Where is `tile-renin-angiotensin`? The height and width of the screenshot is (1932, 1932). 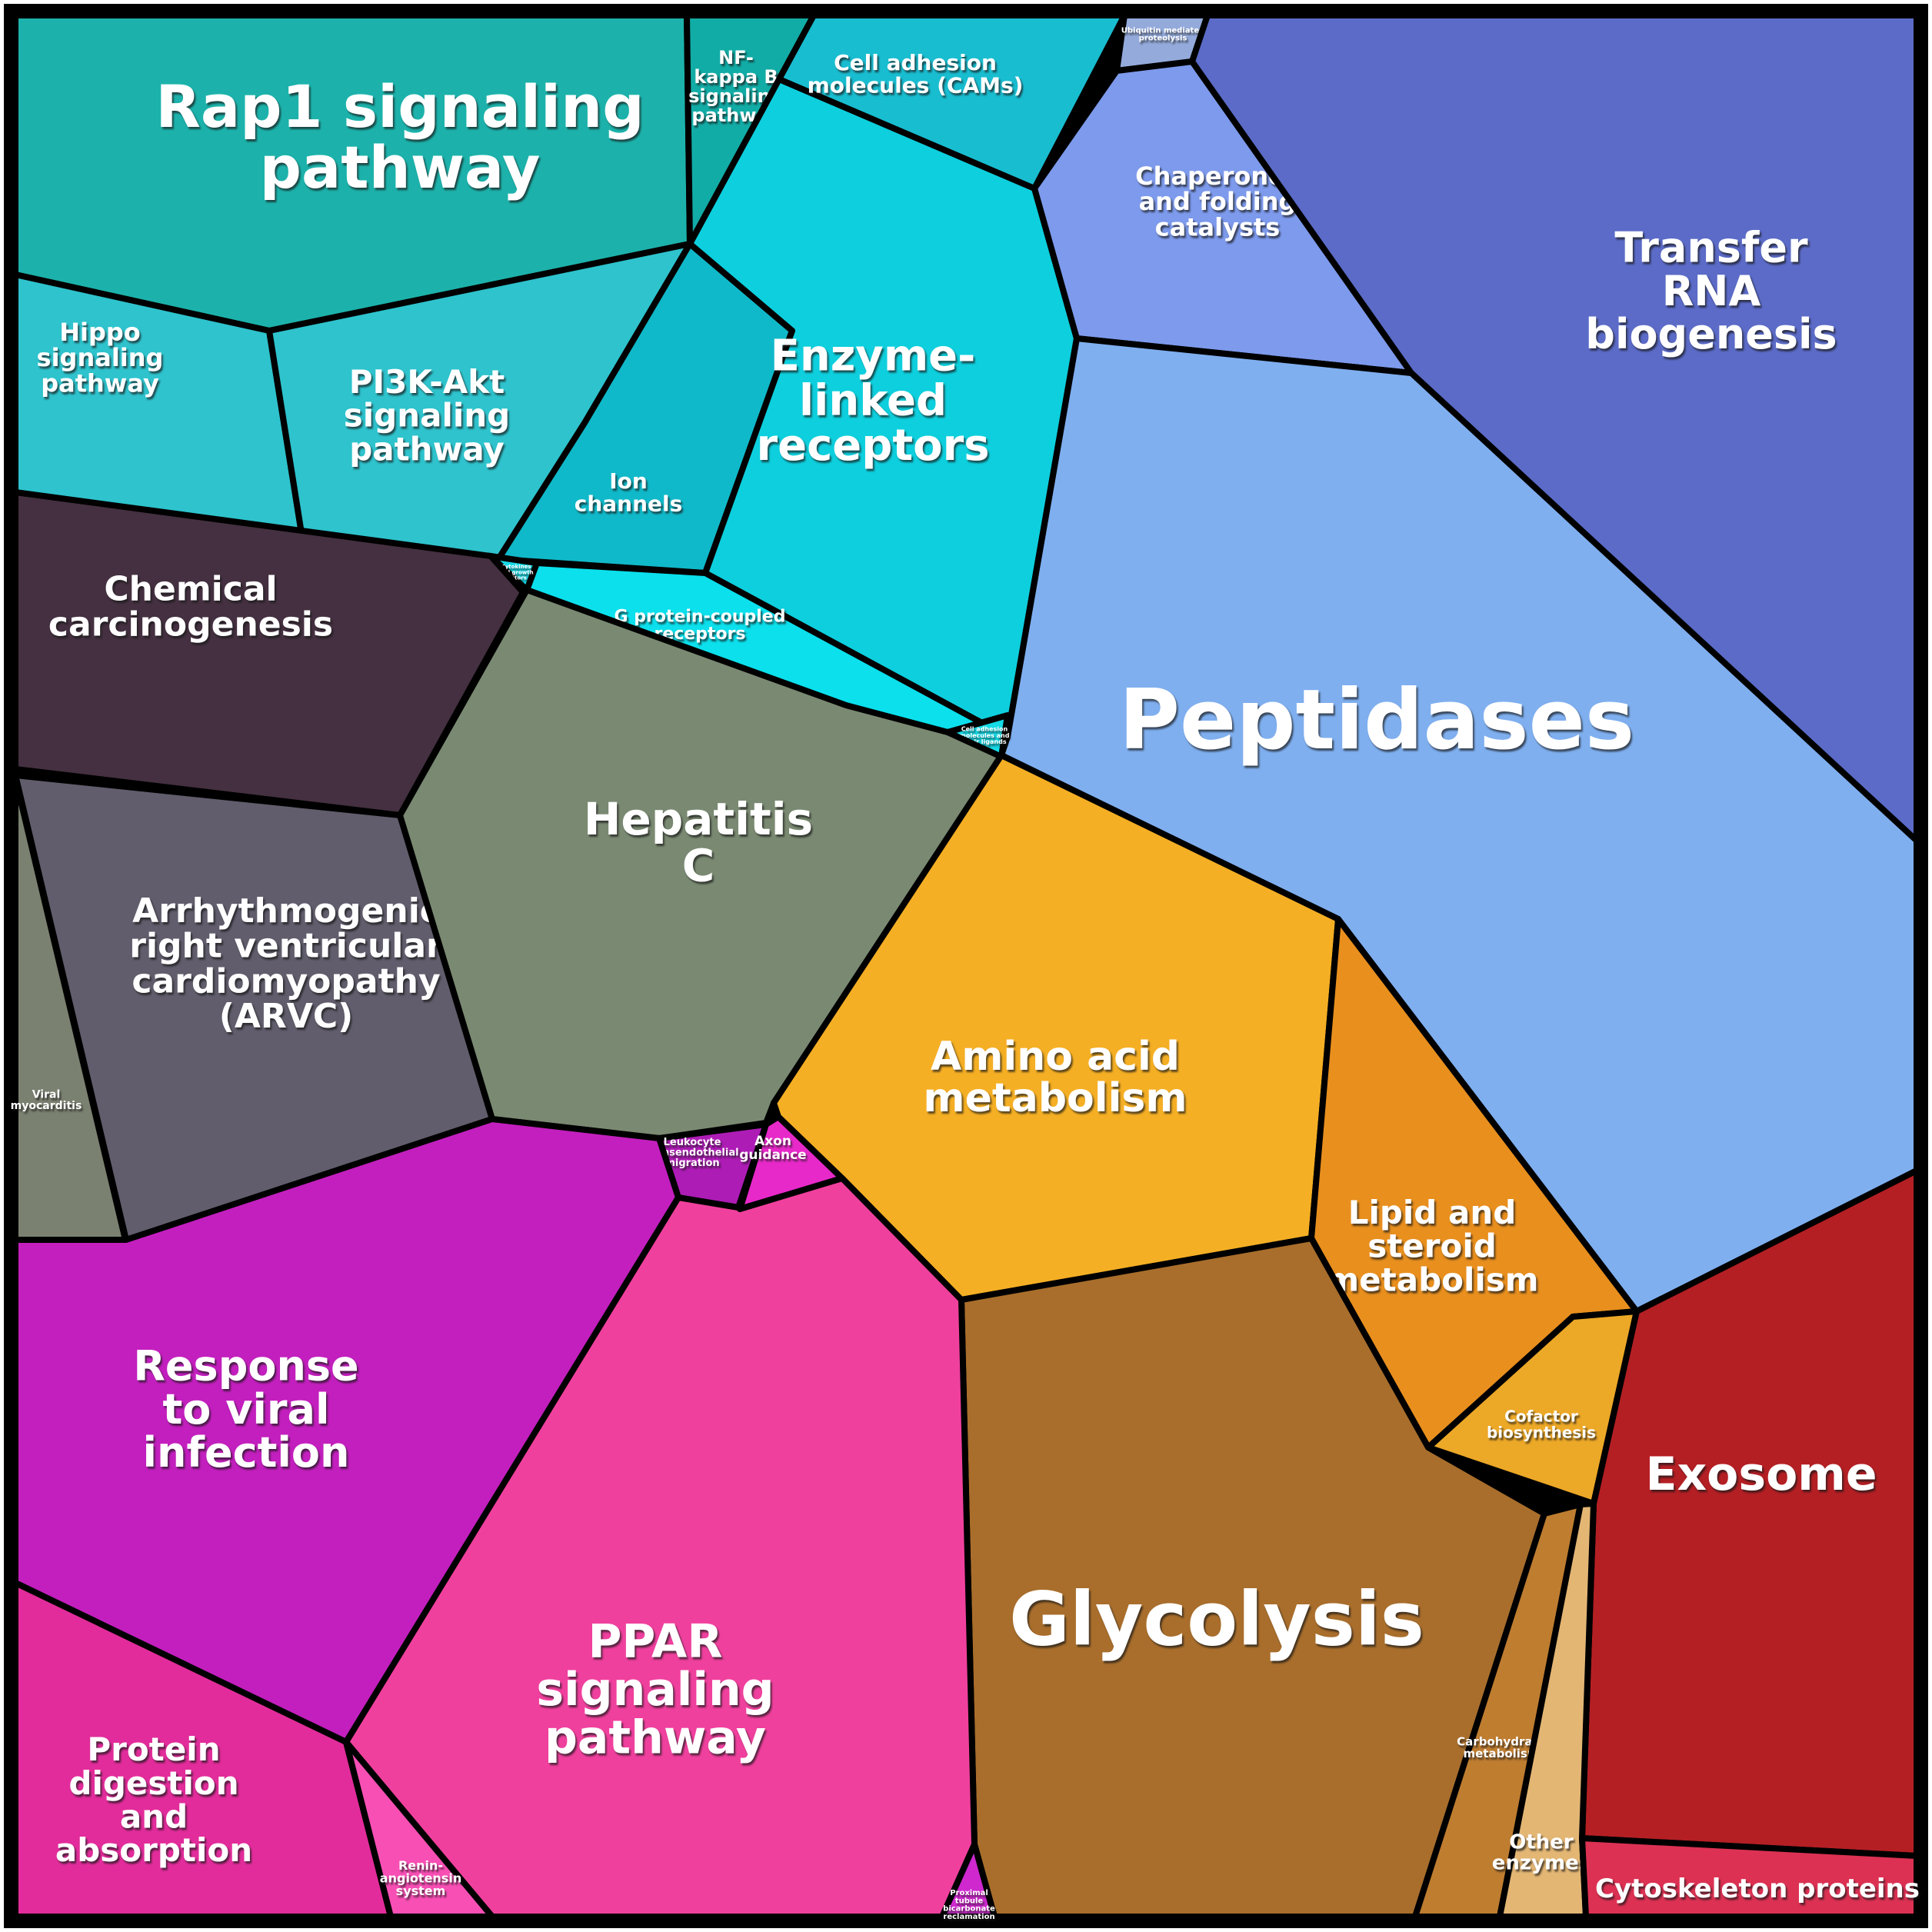 tile-renin-angiotensin is located at coordinates (419, 1829).